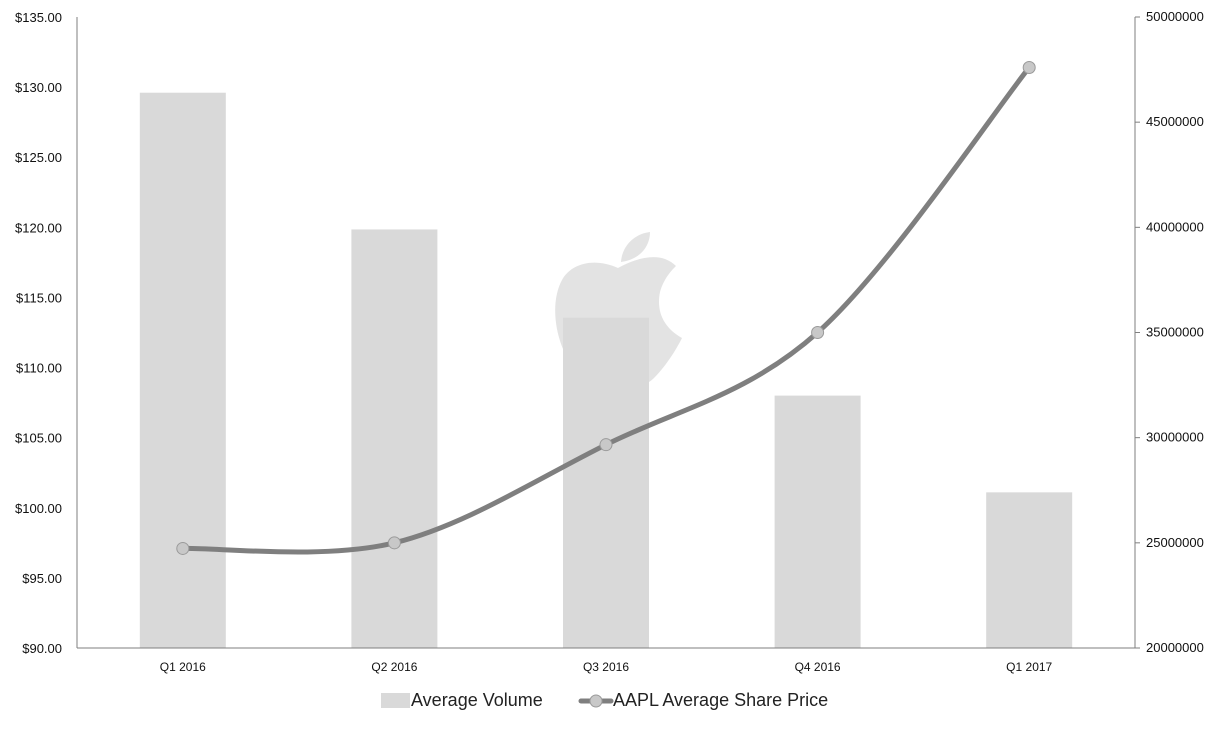 The width and height of the screenshot is (1210, 732). I want to click on category-label: Q4 2016, so click(818, 667).